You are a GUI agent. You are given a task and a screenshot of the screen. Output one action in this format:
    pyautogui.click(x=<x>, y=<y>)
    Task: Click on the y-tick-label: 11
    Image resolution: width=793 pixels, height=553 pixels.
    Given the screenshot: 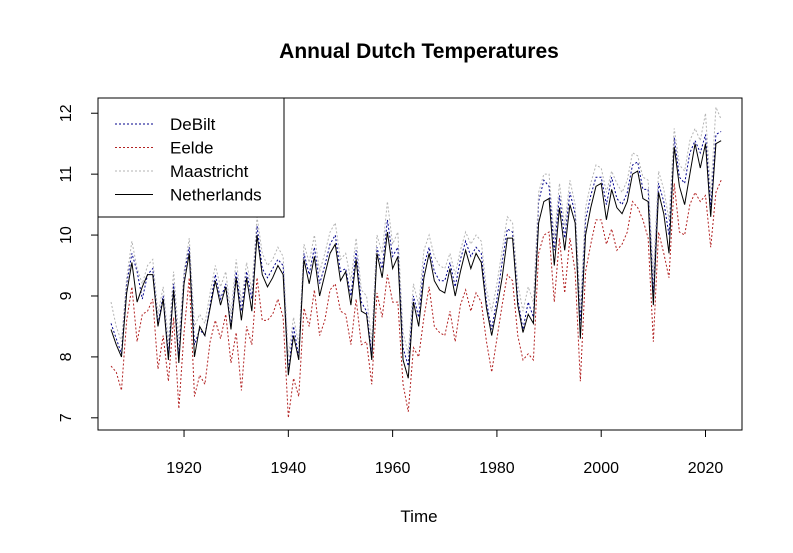 What is the action you would take?
    pyautogui.click(x=66, y=174)
    